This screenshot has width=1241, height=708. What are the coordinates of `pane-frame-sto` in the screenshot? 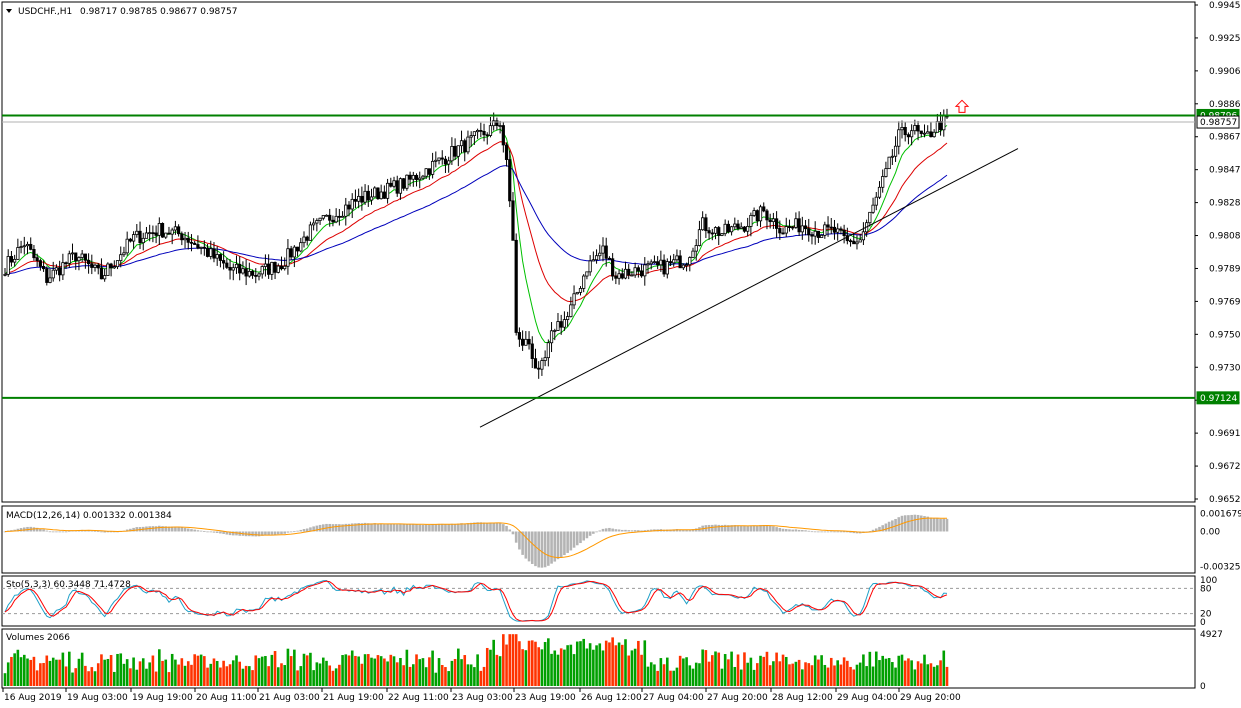 It's located at (598, 601).